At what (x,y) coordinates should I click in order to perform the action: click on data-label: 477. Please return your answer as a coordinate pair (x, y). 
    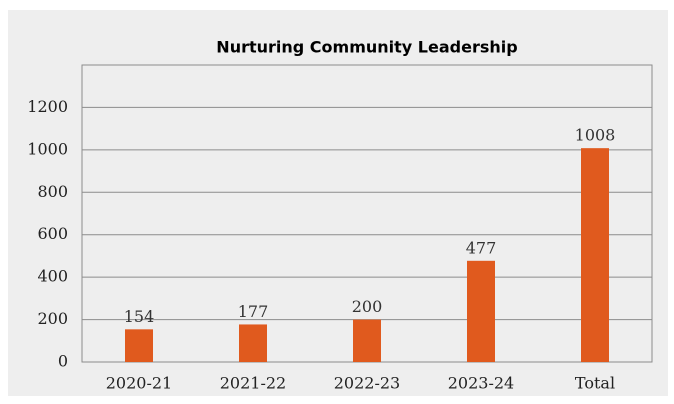
    Looking at the image, I should click on (481, 247).